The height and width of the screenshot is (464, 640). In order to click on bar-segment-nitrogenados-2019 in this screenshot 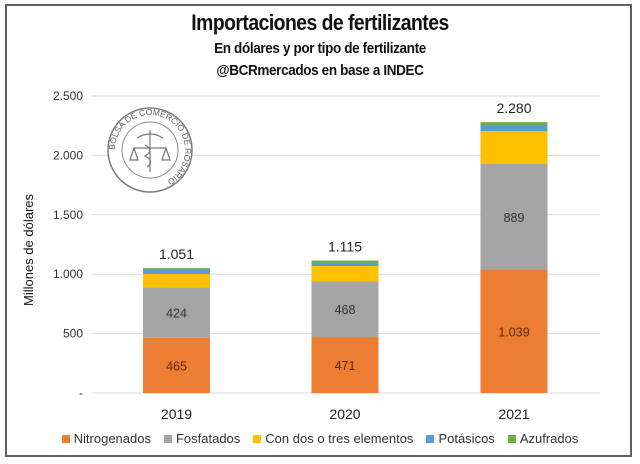, I will do `click(176, 365)`.